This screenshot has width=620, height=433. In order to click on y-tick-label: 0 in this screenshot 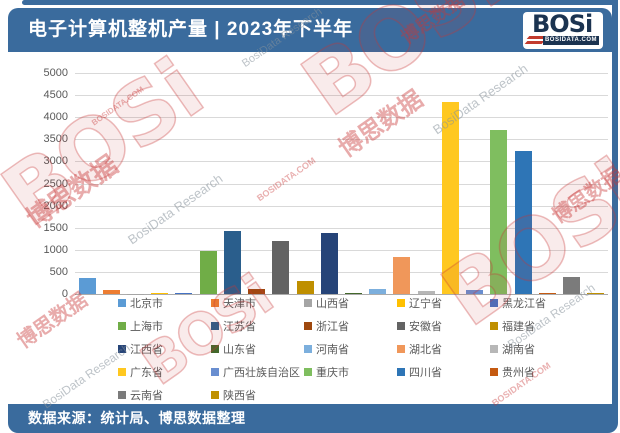, I will do `click(64, 294)`.